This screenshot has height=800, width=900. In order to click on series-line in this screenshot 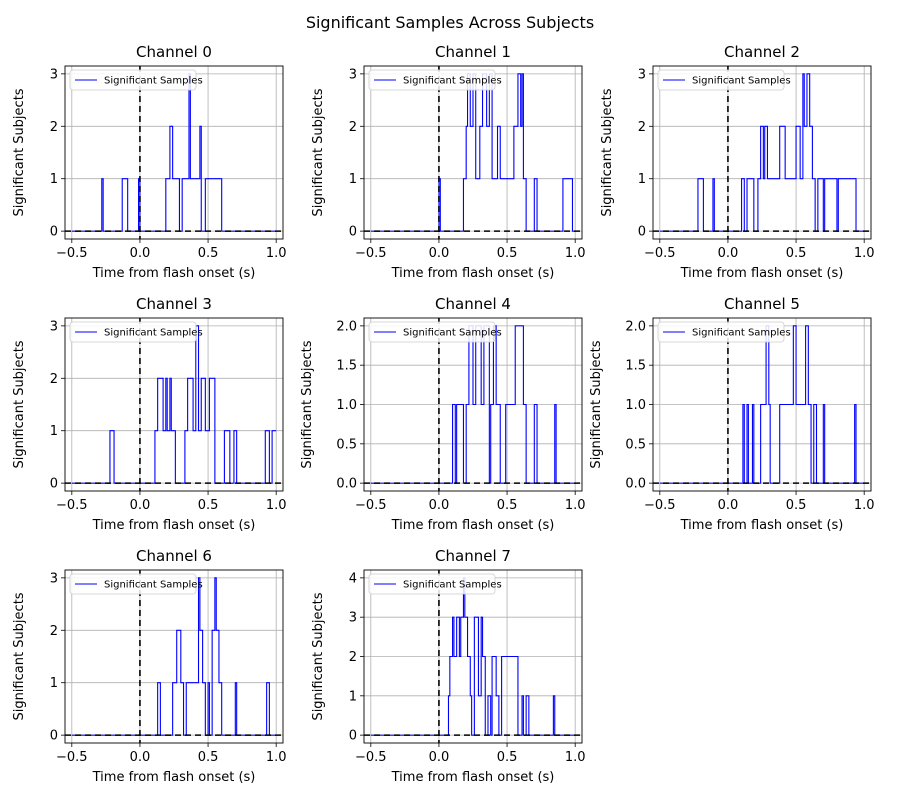, I will do `click(762, 152)`.